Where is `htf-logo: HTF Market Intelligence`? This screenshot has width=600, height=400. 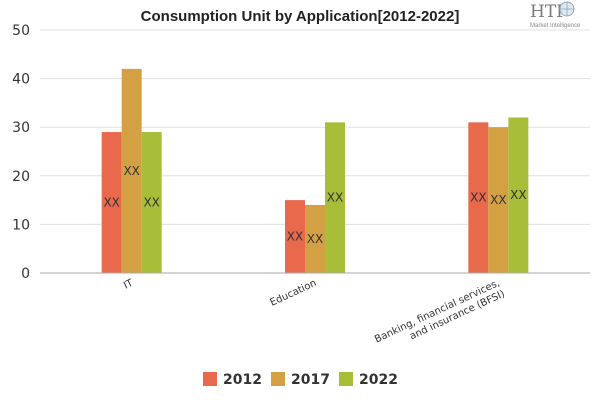
htf-logo: HTF Market Intelligence is located at coordinates (555, 15).